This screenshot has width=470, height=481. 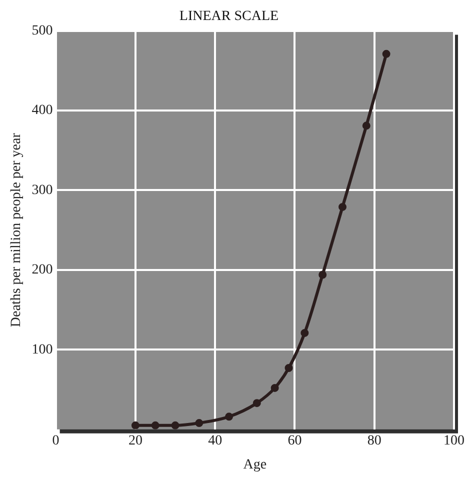 I want to click on x-tick-label: 40, so click(x=215, y=440).